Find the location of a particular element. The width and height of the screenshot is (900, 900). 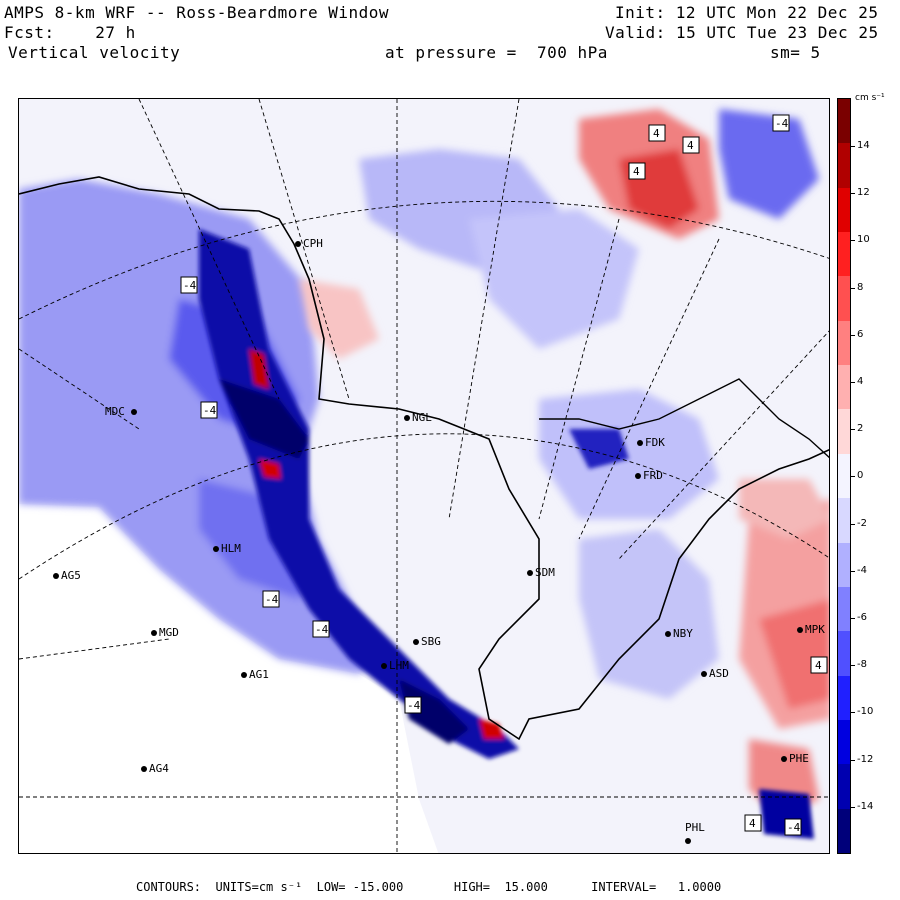

pressure-level: at pressure = 700 hPa is located at coordinates (496, 52).